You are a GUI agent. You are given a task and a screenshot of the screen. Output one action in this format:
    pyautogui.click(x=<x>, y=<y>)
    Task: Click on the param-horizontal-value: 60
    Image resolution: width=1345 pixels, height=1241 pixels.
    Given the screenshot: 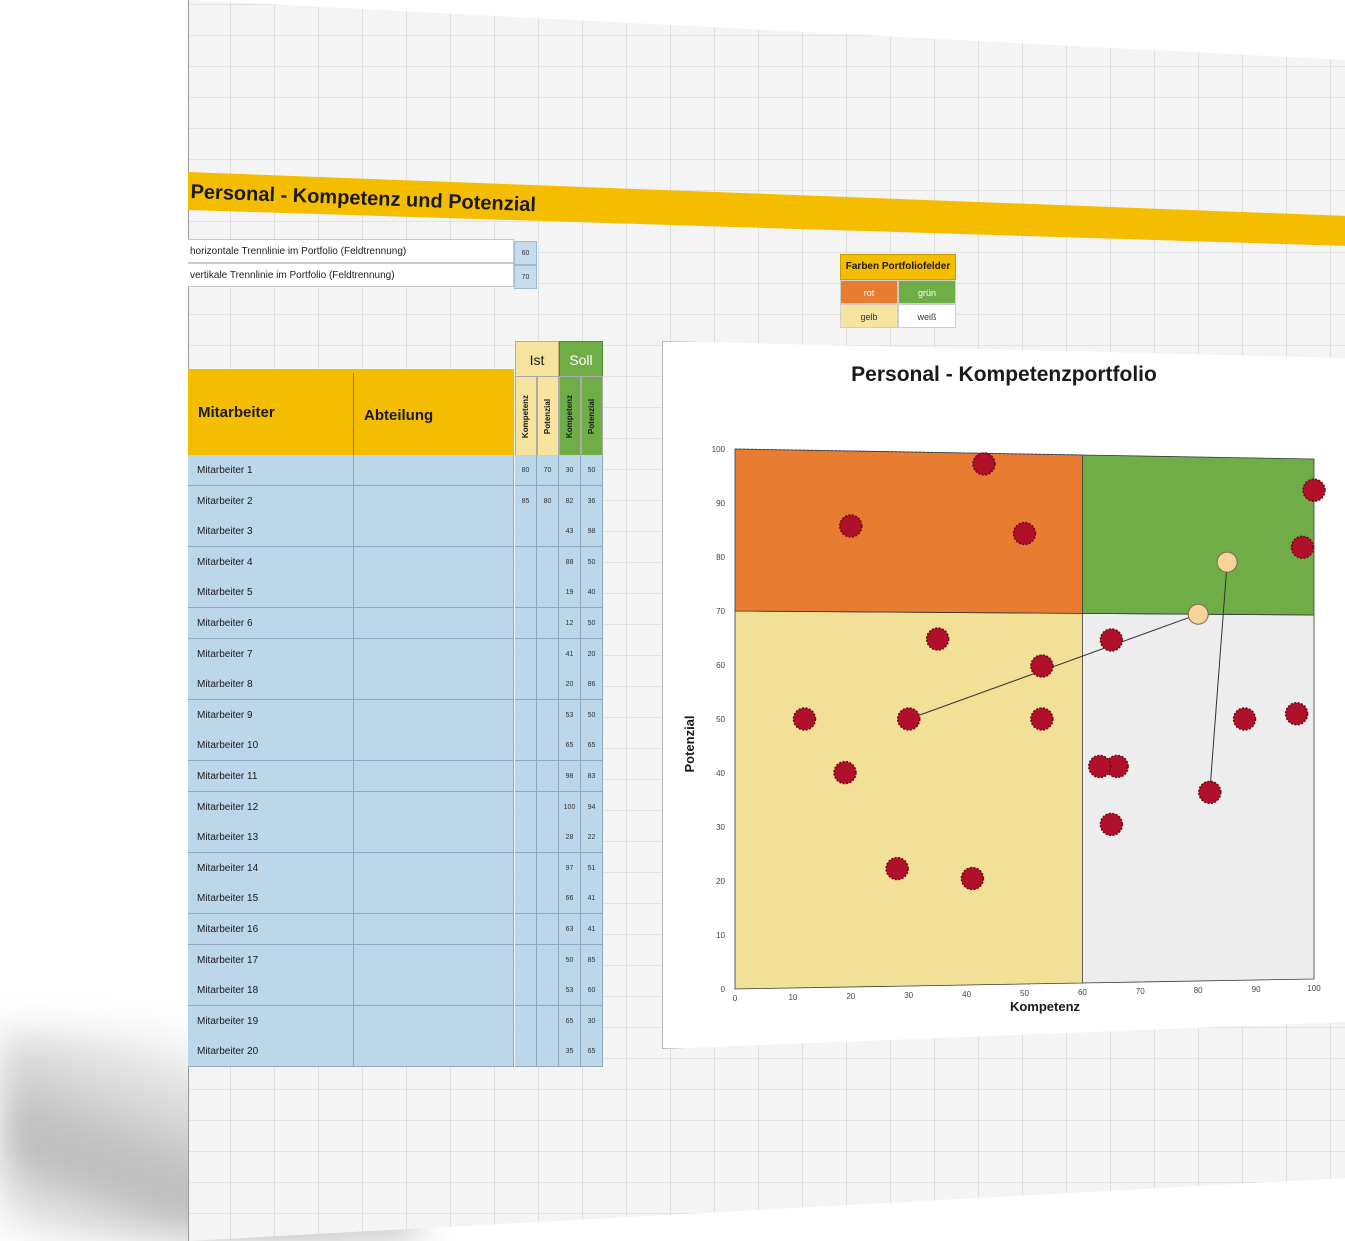 What is the action you would take?
    pyautogui.click(x=525, y=253)
    